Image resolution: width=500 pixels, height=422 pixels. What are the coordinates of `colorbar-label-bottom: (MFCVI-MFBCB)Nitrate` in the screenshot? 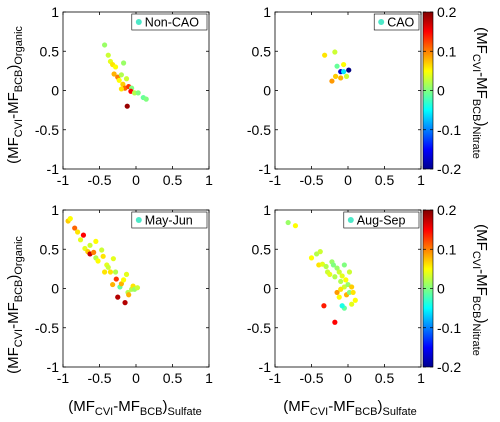 It's located at (480, 290).